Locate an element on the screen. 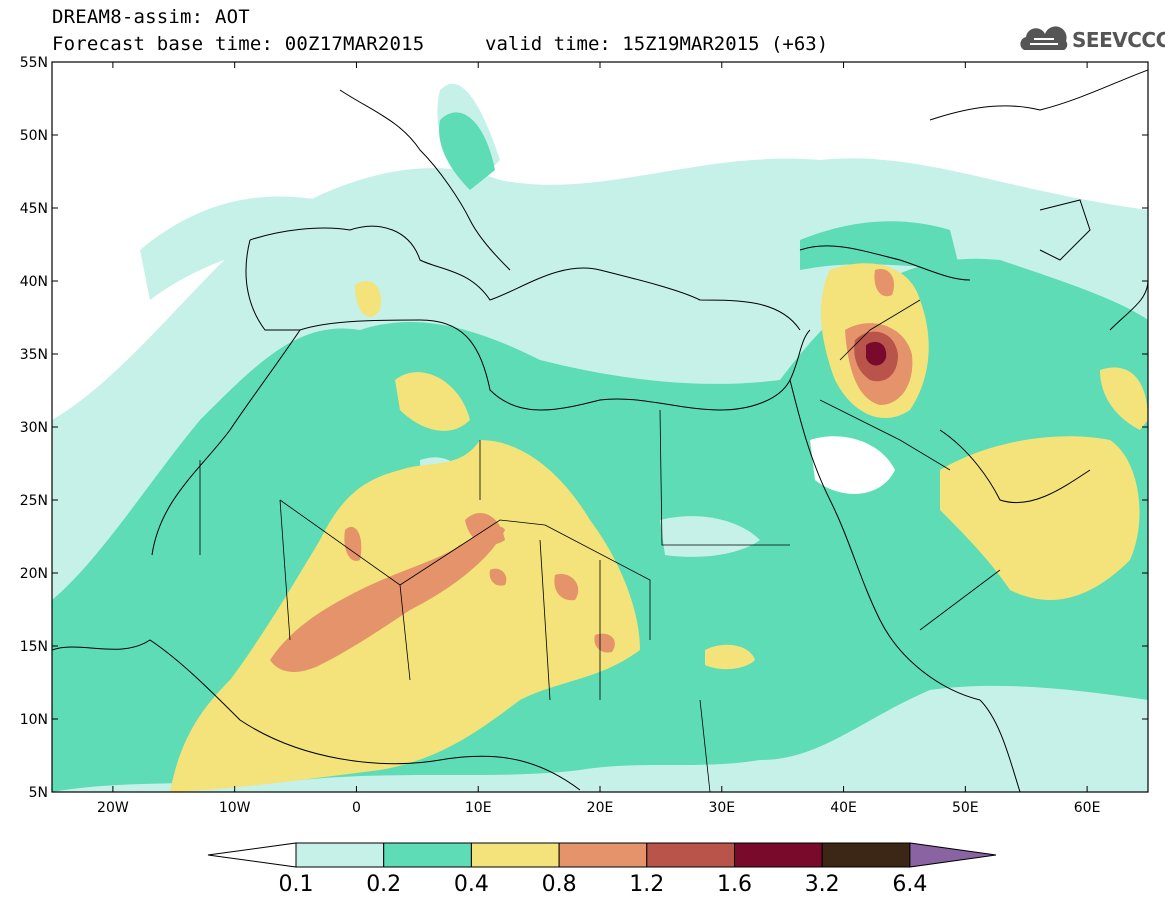  colorbar: 0.1 0.2 0.4 0.8 1.2 1.6 3.2 6.4 is located at coordinates (602, 869).